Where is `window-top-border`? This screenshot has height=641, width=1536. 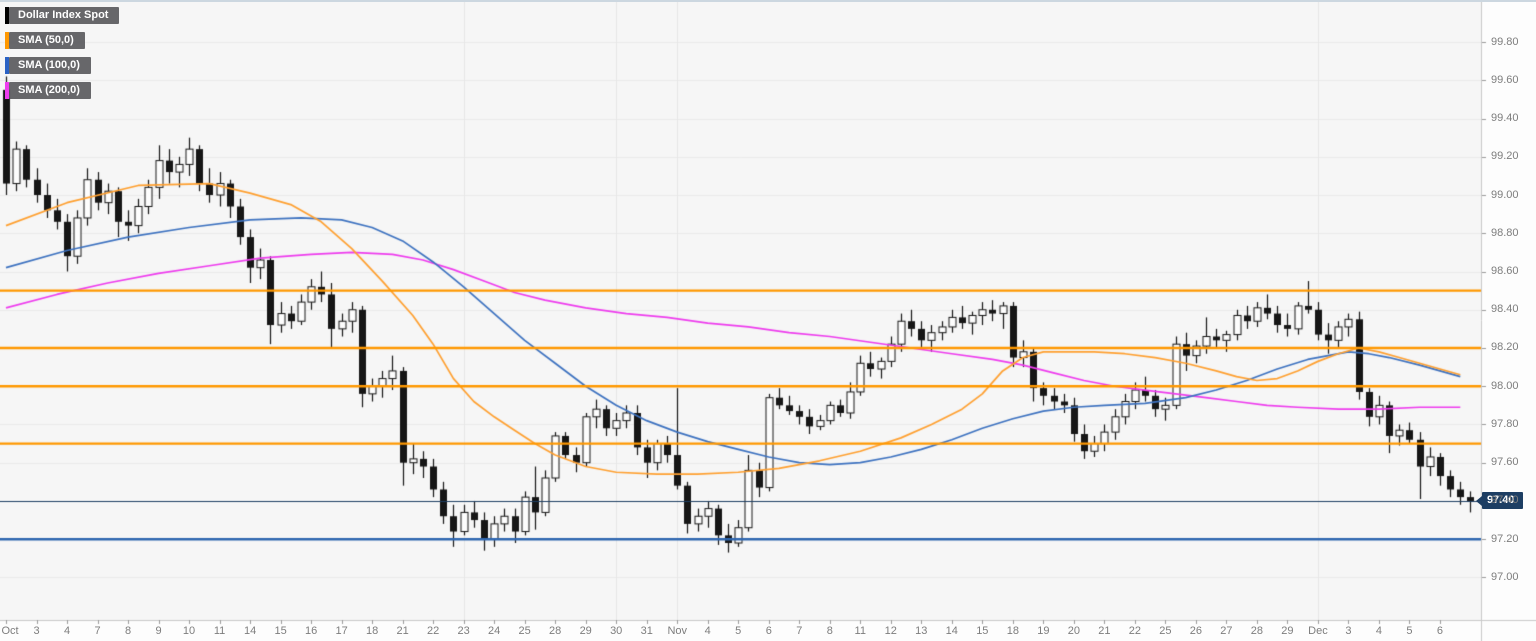
window-top-border is located at coordinates (768, 1).